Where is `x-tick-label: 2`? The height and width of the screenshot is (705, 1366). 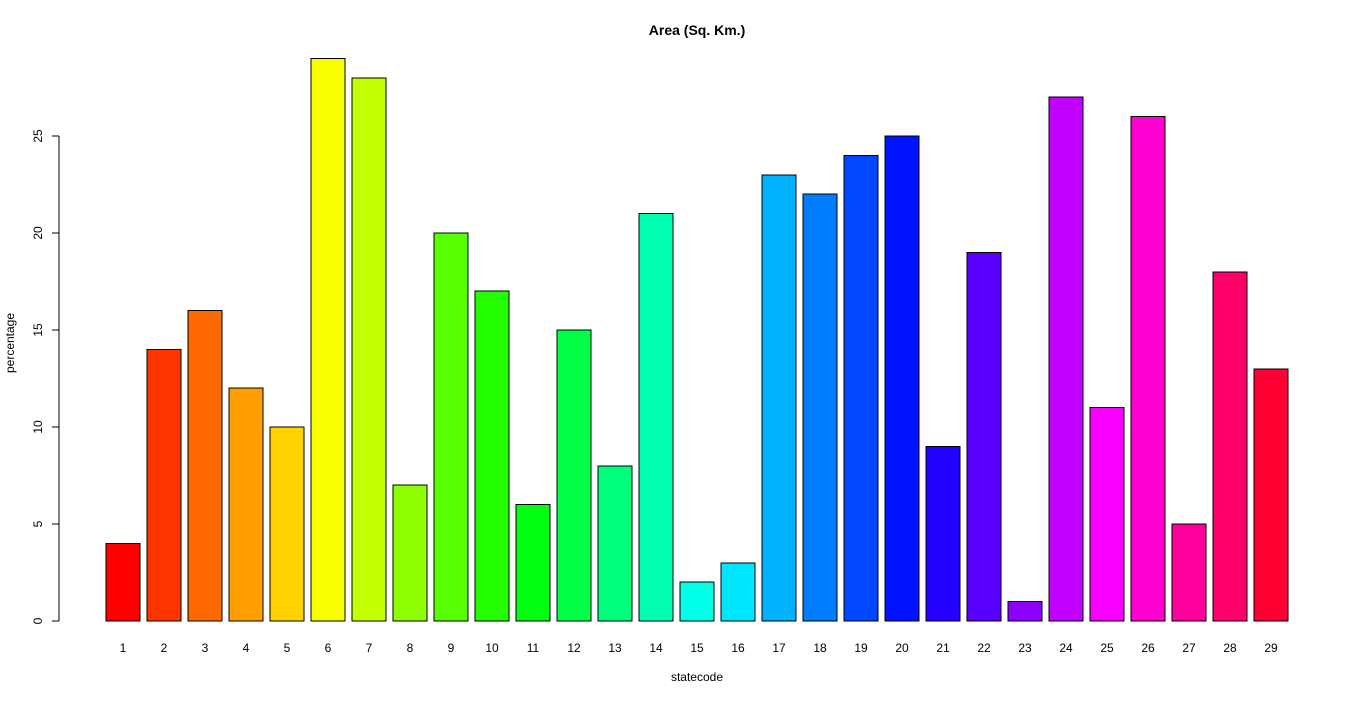 x-tick-label: 2 is located at coordinates (164, 648).